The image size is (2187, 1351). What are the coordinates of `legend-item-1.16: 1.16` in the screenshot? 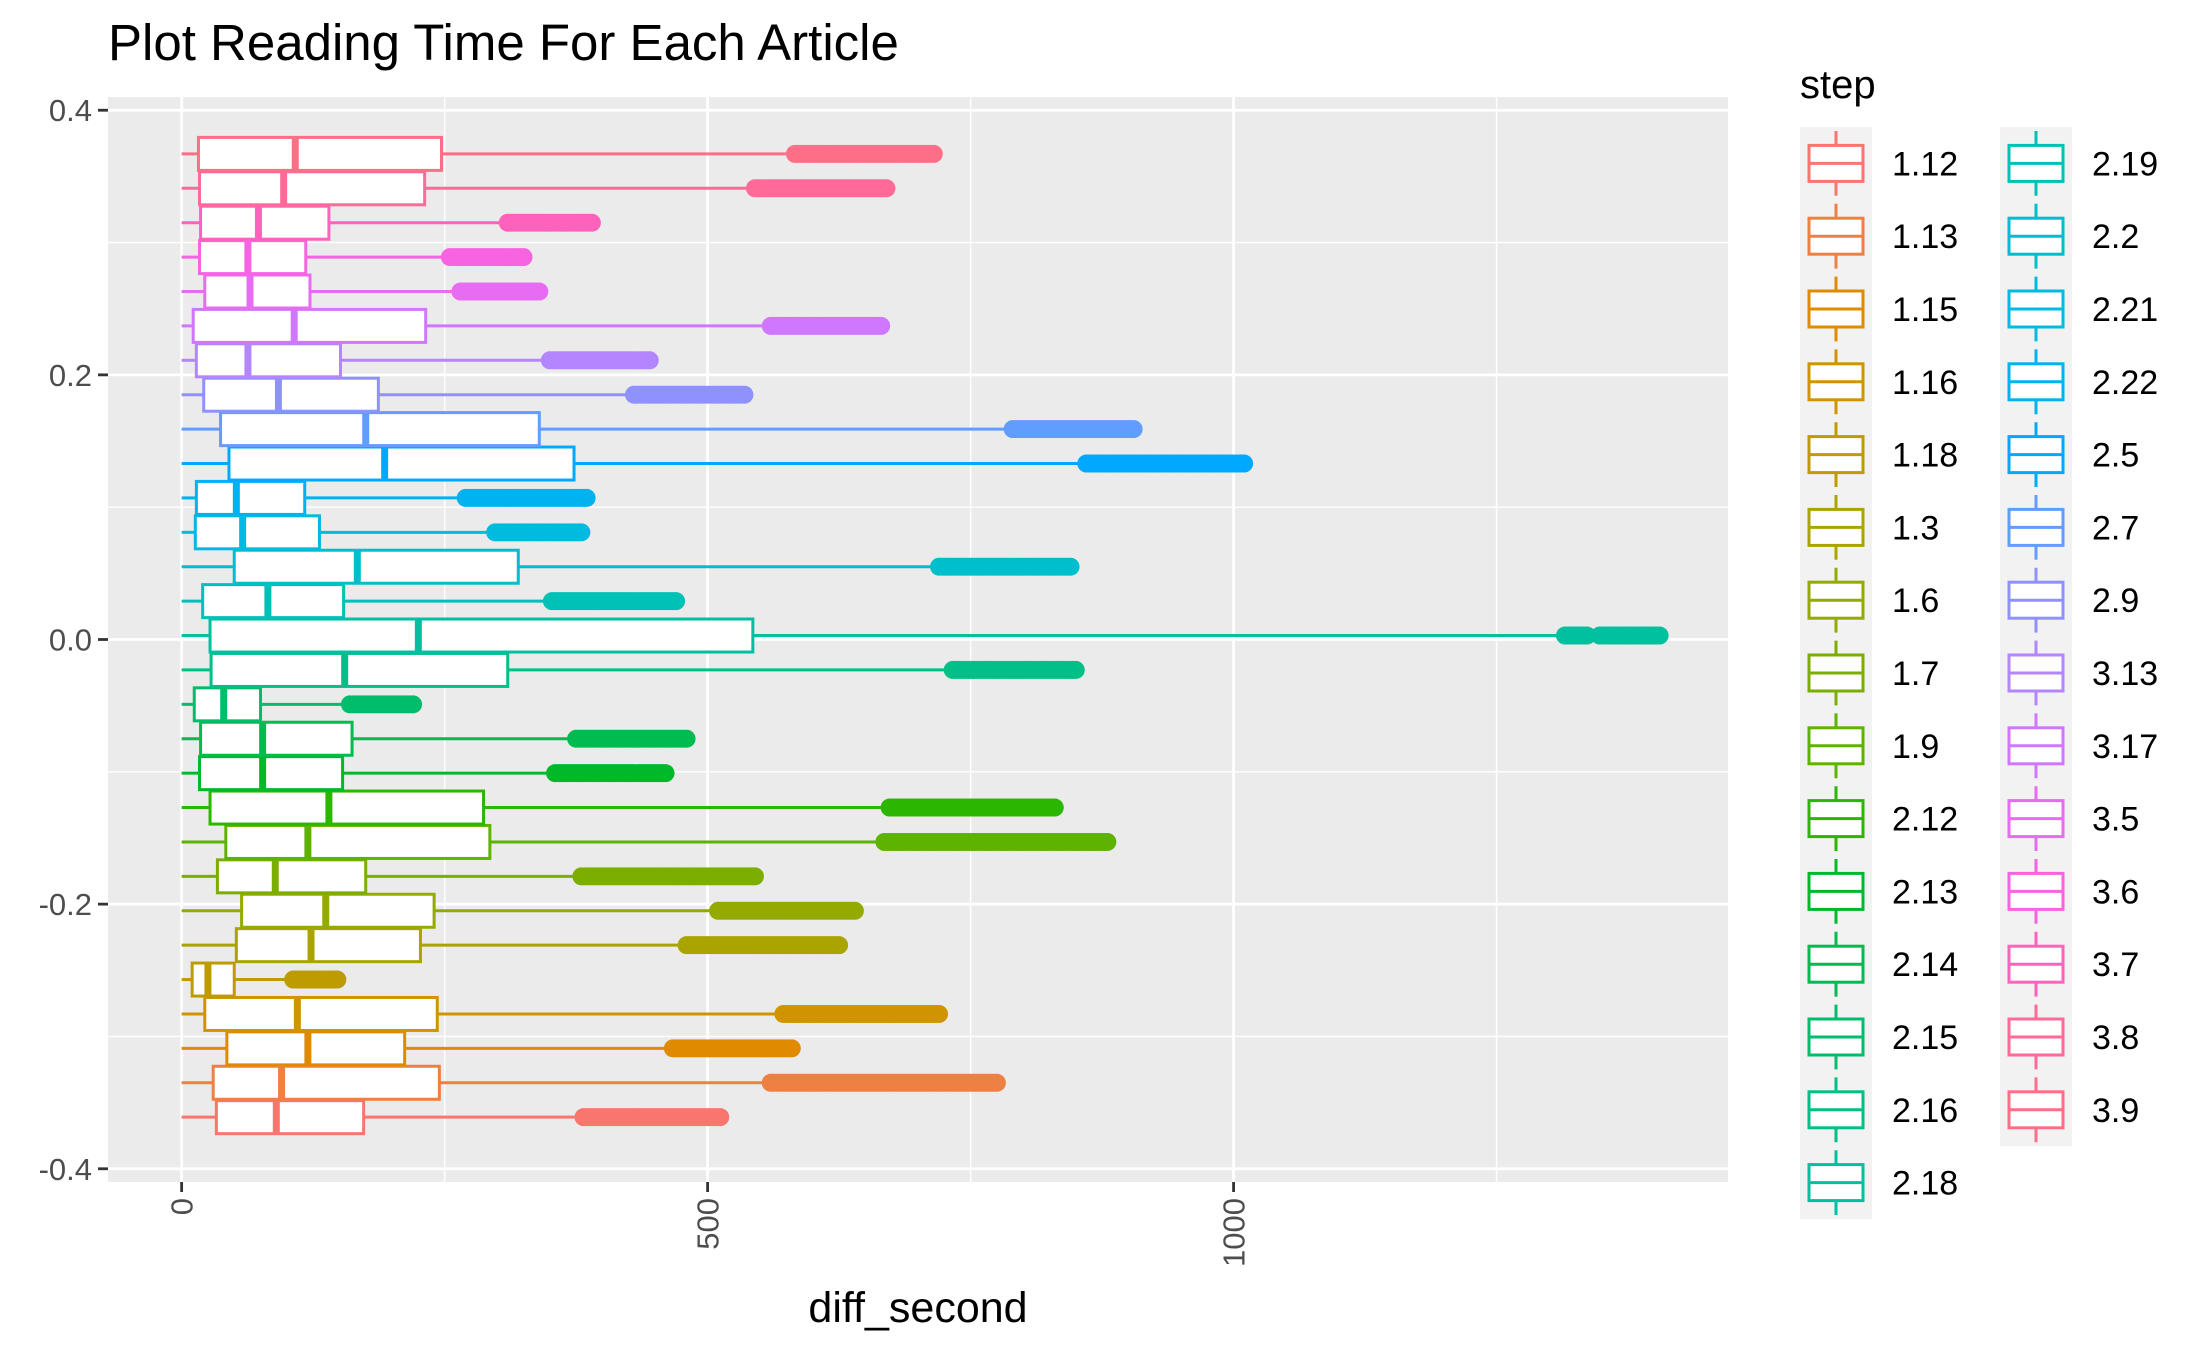 It's located at (1882, 382).